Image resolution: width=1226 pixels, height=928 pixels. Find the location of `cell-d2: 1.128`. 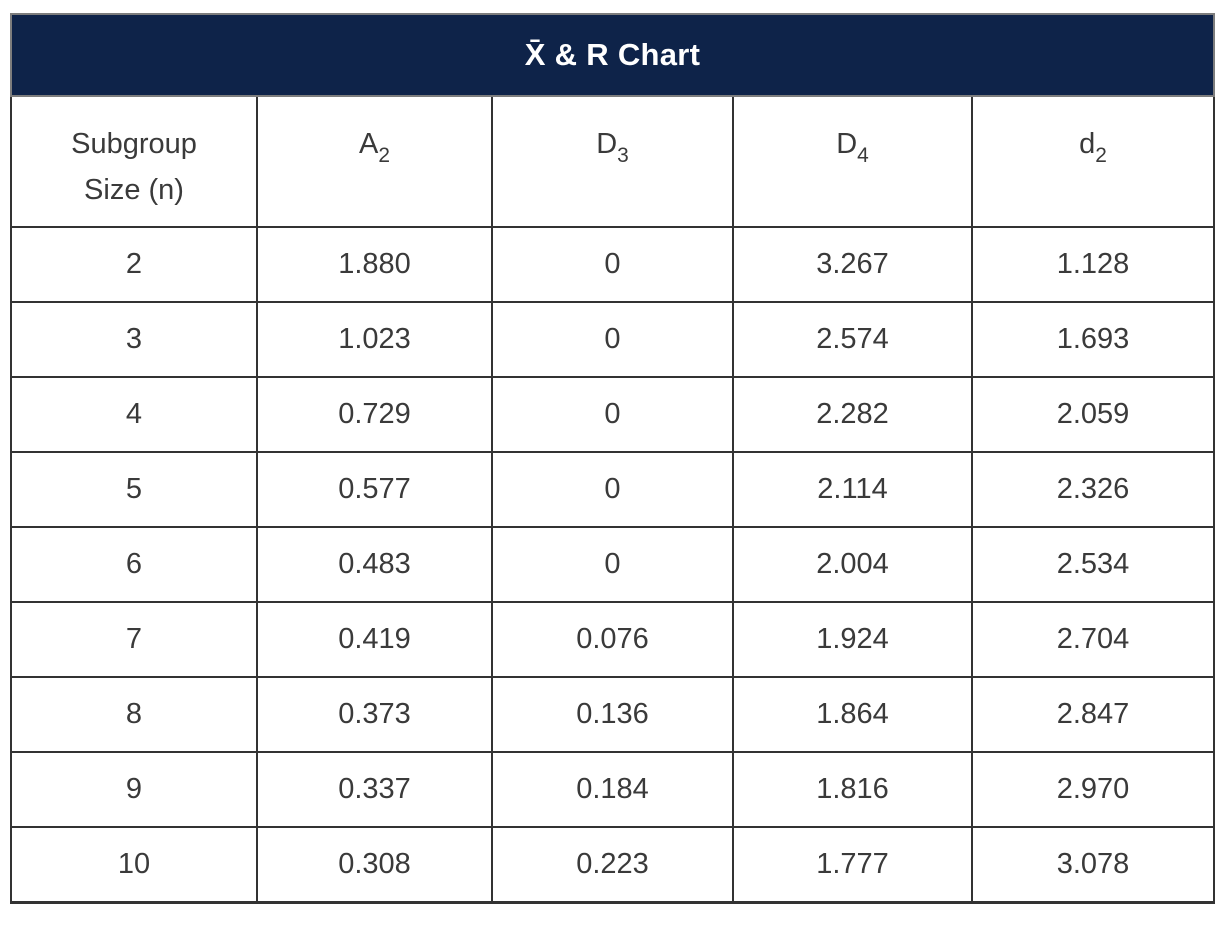

cell-d2: 1.128 is located at coordinates (1093, 264).